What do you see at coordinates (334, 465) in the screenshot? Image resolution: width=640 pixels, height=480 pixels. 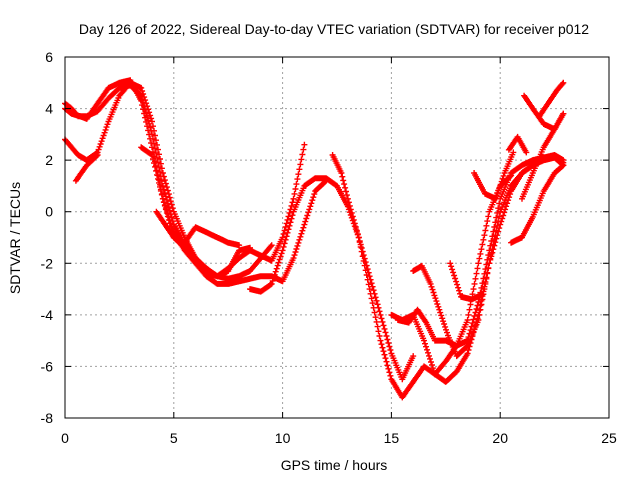 I see `x-axis-label: GPS time / hours` at bounding box center [334, 465].